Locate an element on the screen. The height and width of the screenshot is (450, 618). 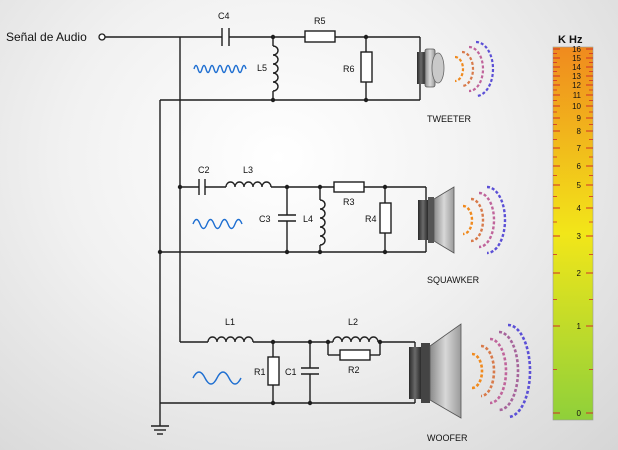
frequency-scale-label: 14 is located at coordinates (576, 67).